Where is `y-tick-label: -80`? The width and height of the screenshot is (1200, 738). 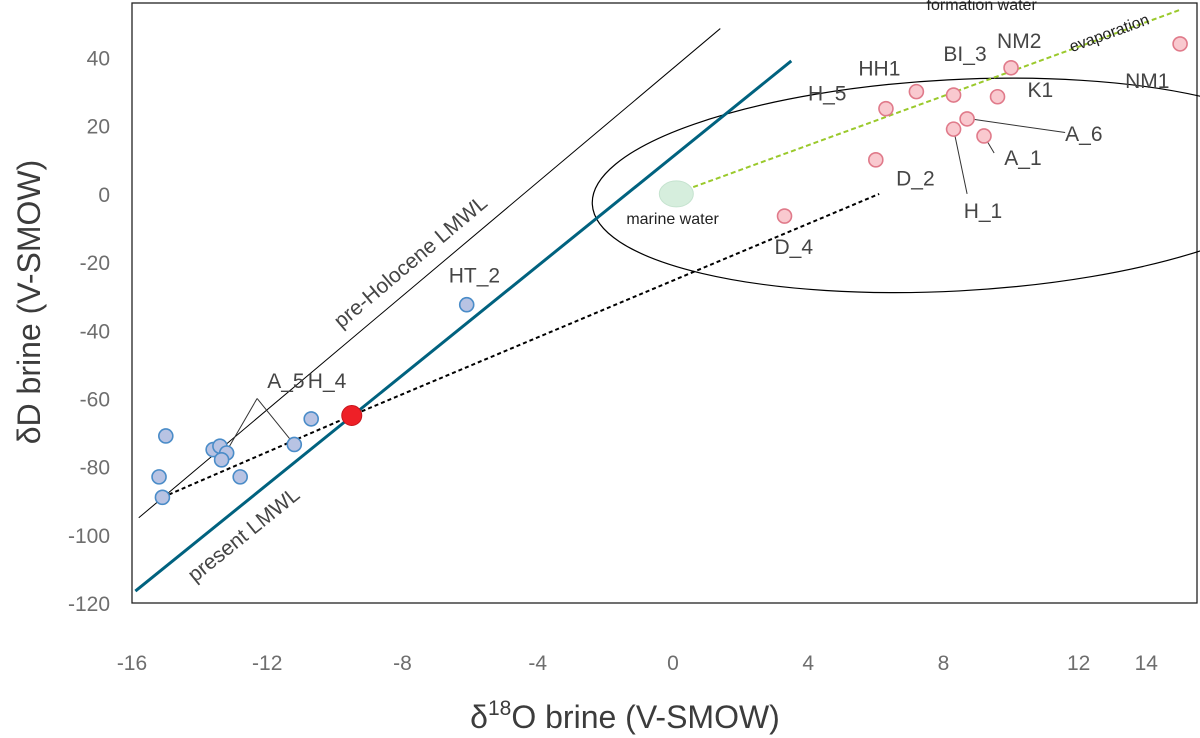 y-tick-label: -80 is located at coordinates (95, 468).